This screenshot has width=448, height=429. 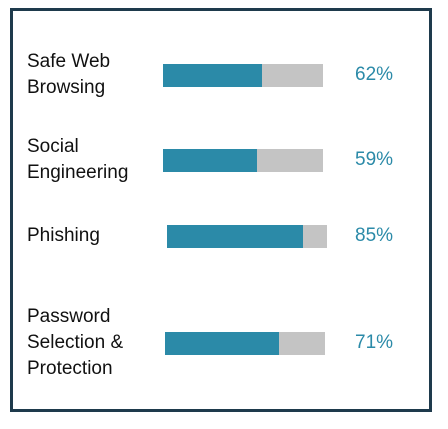 I want to click on category-label: Password Selection & Protection, so click(x=75, y=342).